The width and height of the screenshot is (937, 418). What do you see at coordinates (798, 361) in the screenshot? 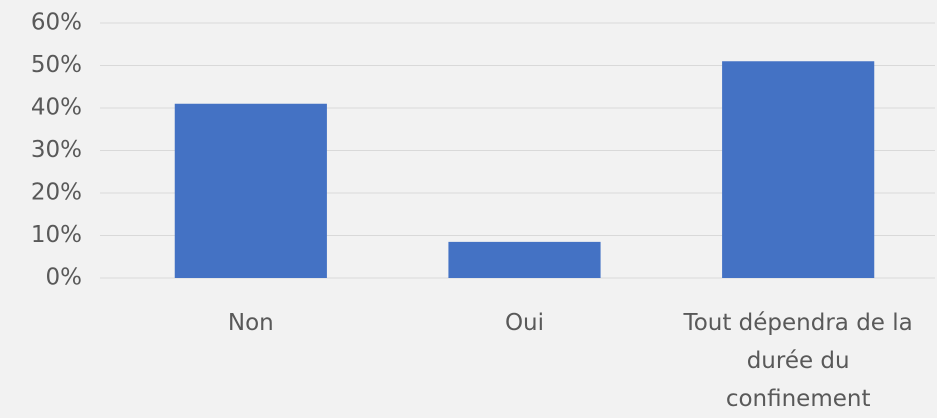
I see `x-tick-label: Tout dépendra de la durée du confinement` at bounding box center [798, 361].